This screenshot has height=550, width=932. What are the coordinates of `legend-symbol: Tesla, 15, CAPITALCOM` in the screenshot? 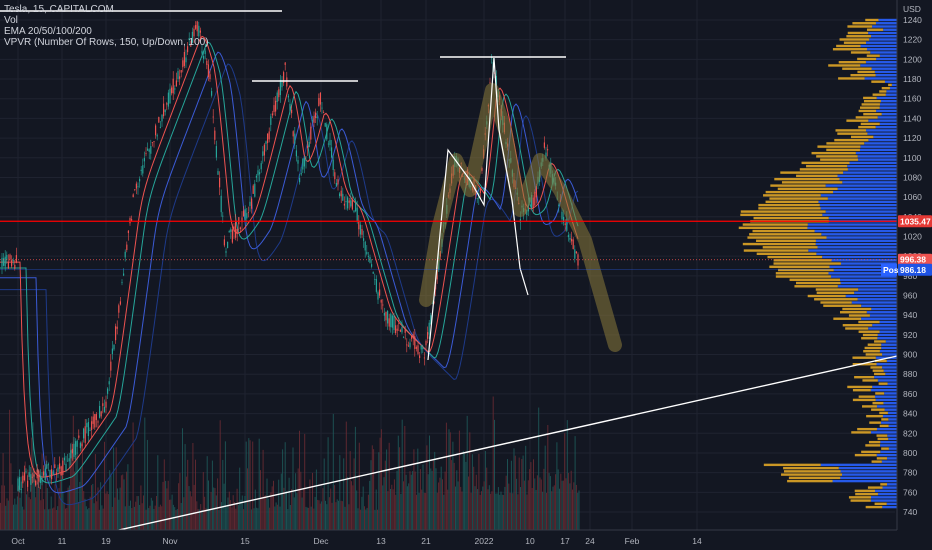 It's located at (59, 9).